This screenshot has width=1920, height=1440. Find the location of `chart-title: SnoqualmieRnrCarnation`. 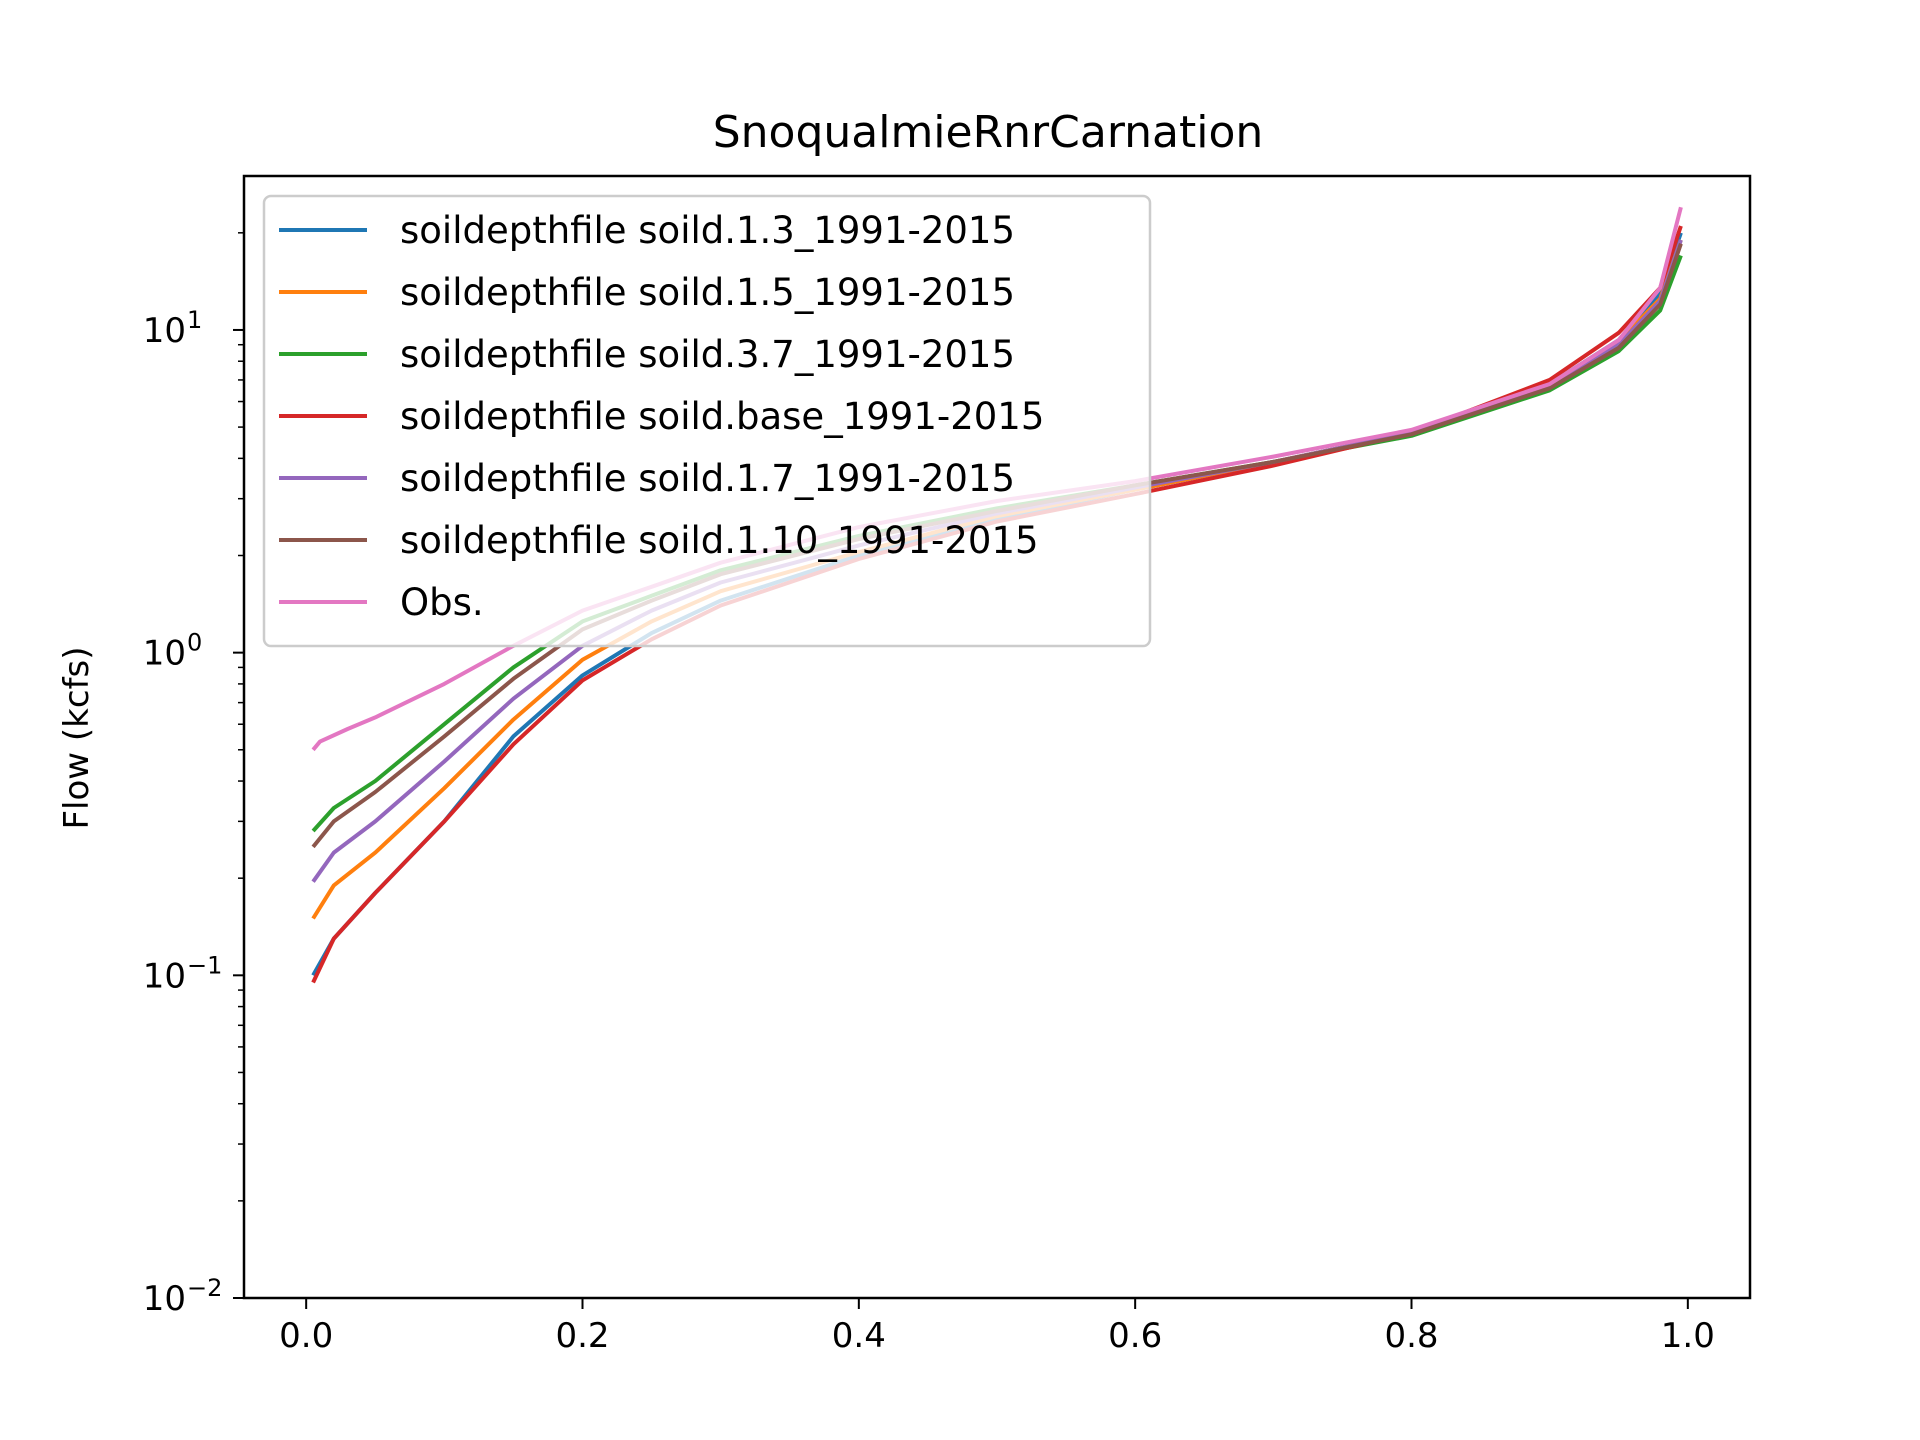

chart-title: SnoqualmieRnrCarnation is located at coordinates (988, 132).